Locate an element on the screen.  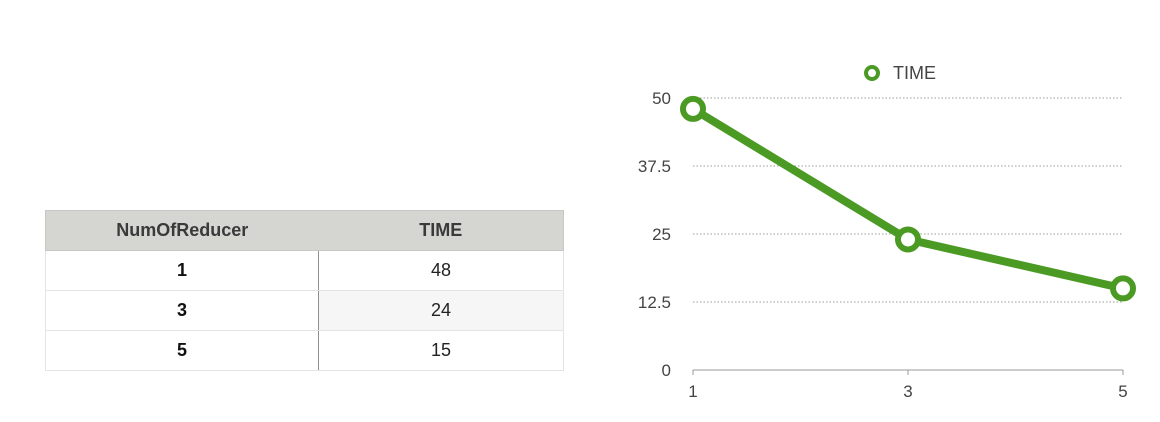
column-header-numofreducer: NumOfReducer is located at coordinates (182, 230).